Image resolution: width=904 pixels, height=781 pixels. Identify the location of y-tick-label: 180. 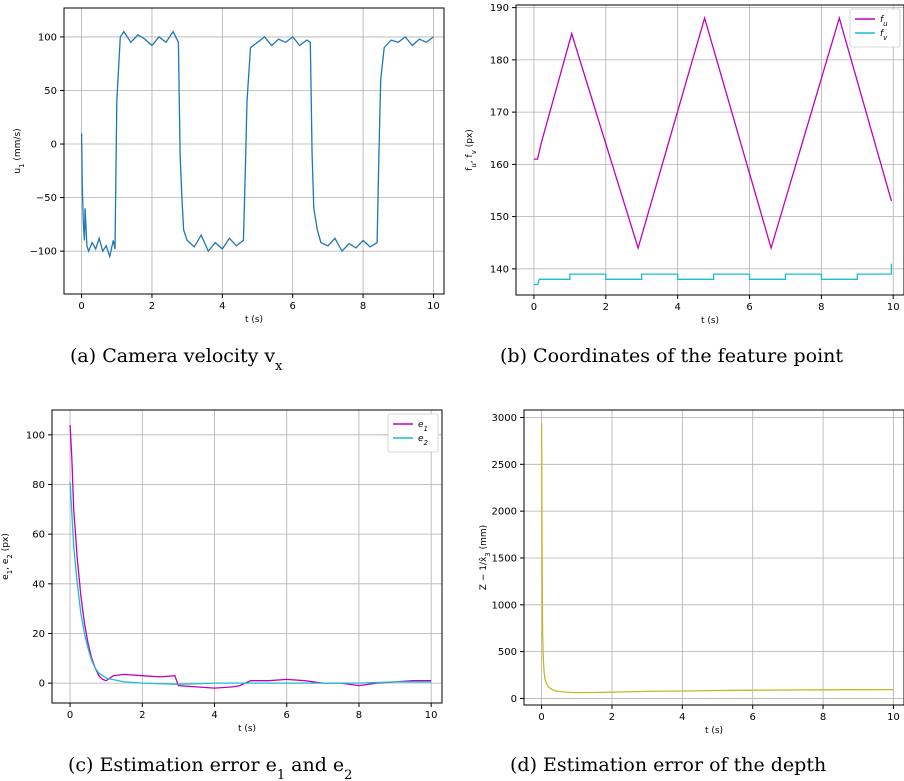
(499, 60).